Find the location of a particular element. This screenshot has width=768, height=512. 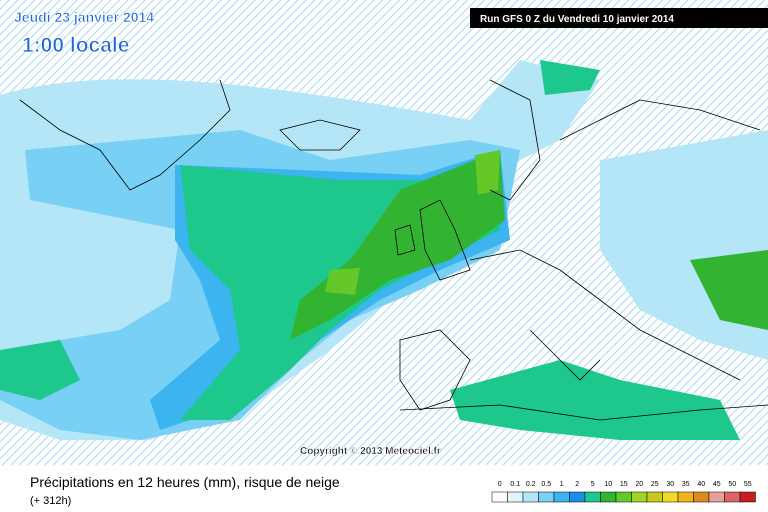

legend-label: 20 is located at coordinates (639, 484).